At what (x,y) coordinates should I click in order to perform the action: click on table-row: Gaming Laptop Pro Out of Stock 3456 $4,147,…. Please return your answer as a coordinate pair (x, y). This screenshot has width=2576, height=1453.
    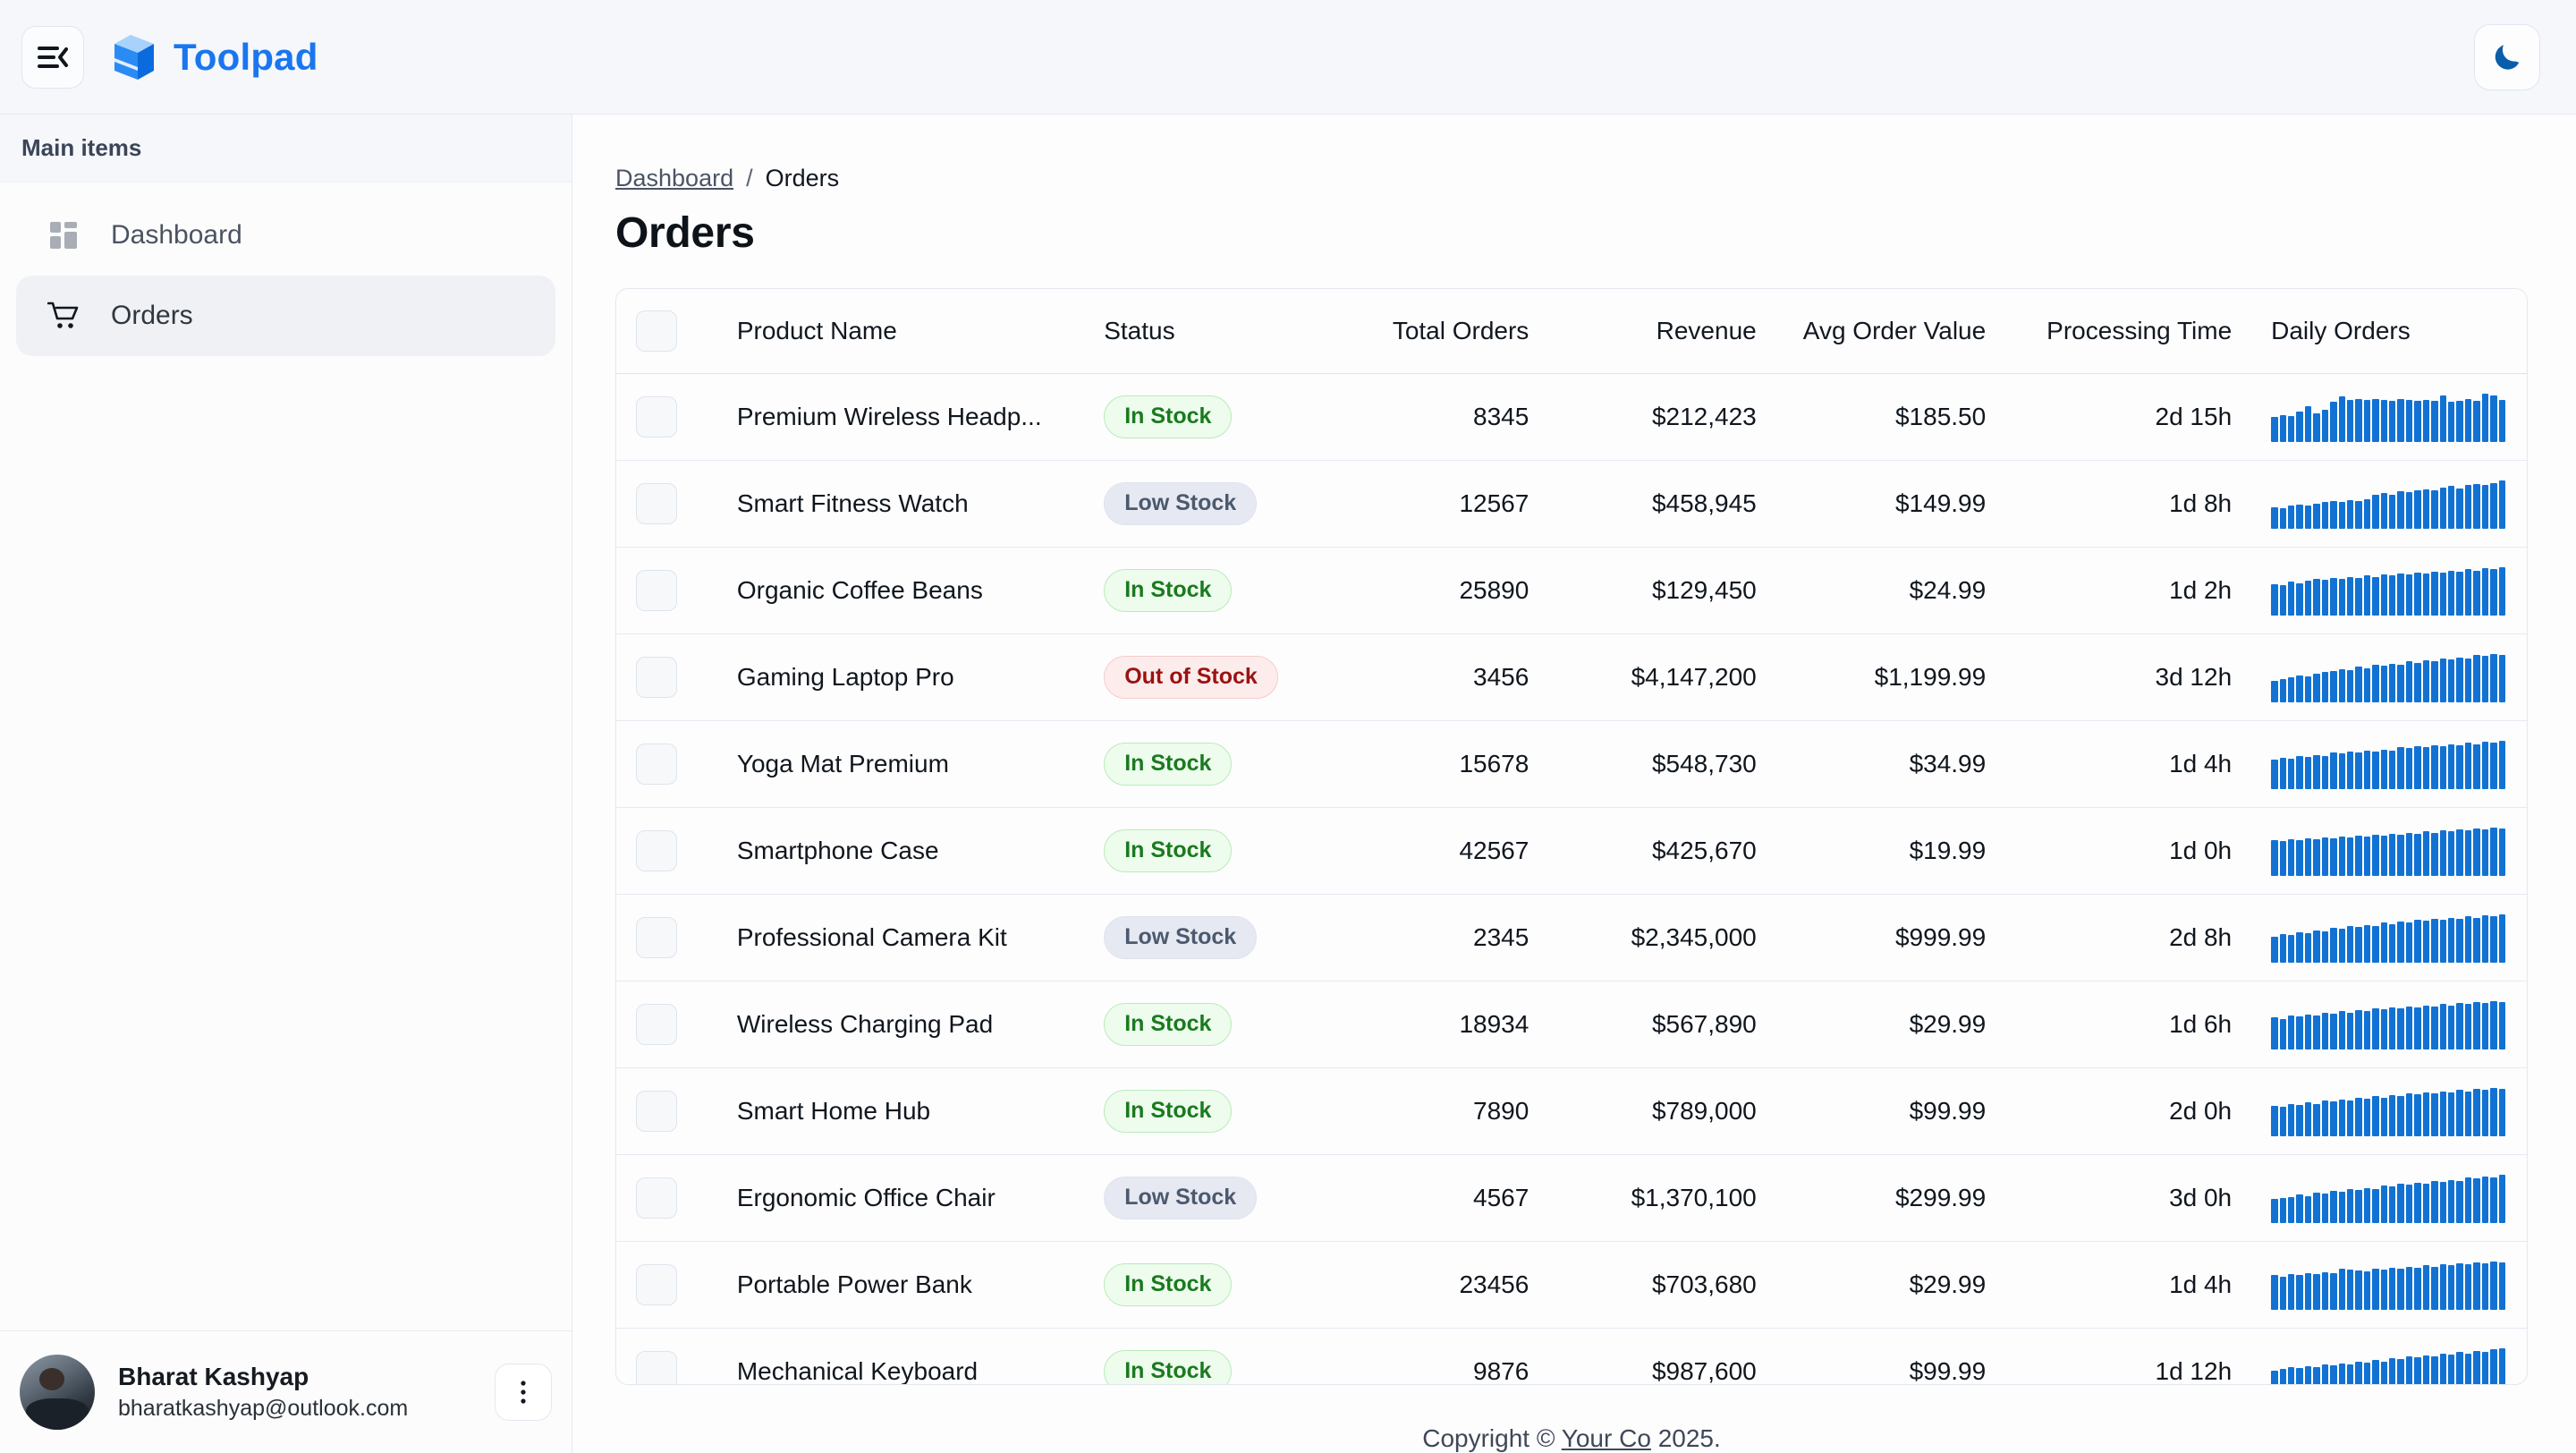
    Looking at the image, I should click on (1571, 677).